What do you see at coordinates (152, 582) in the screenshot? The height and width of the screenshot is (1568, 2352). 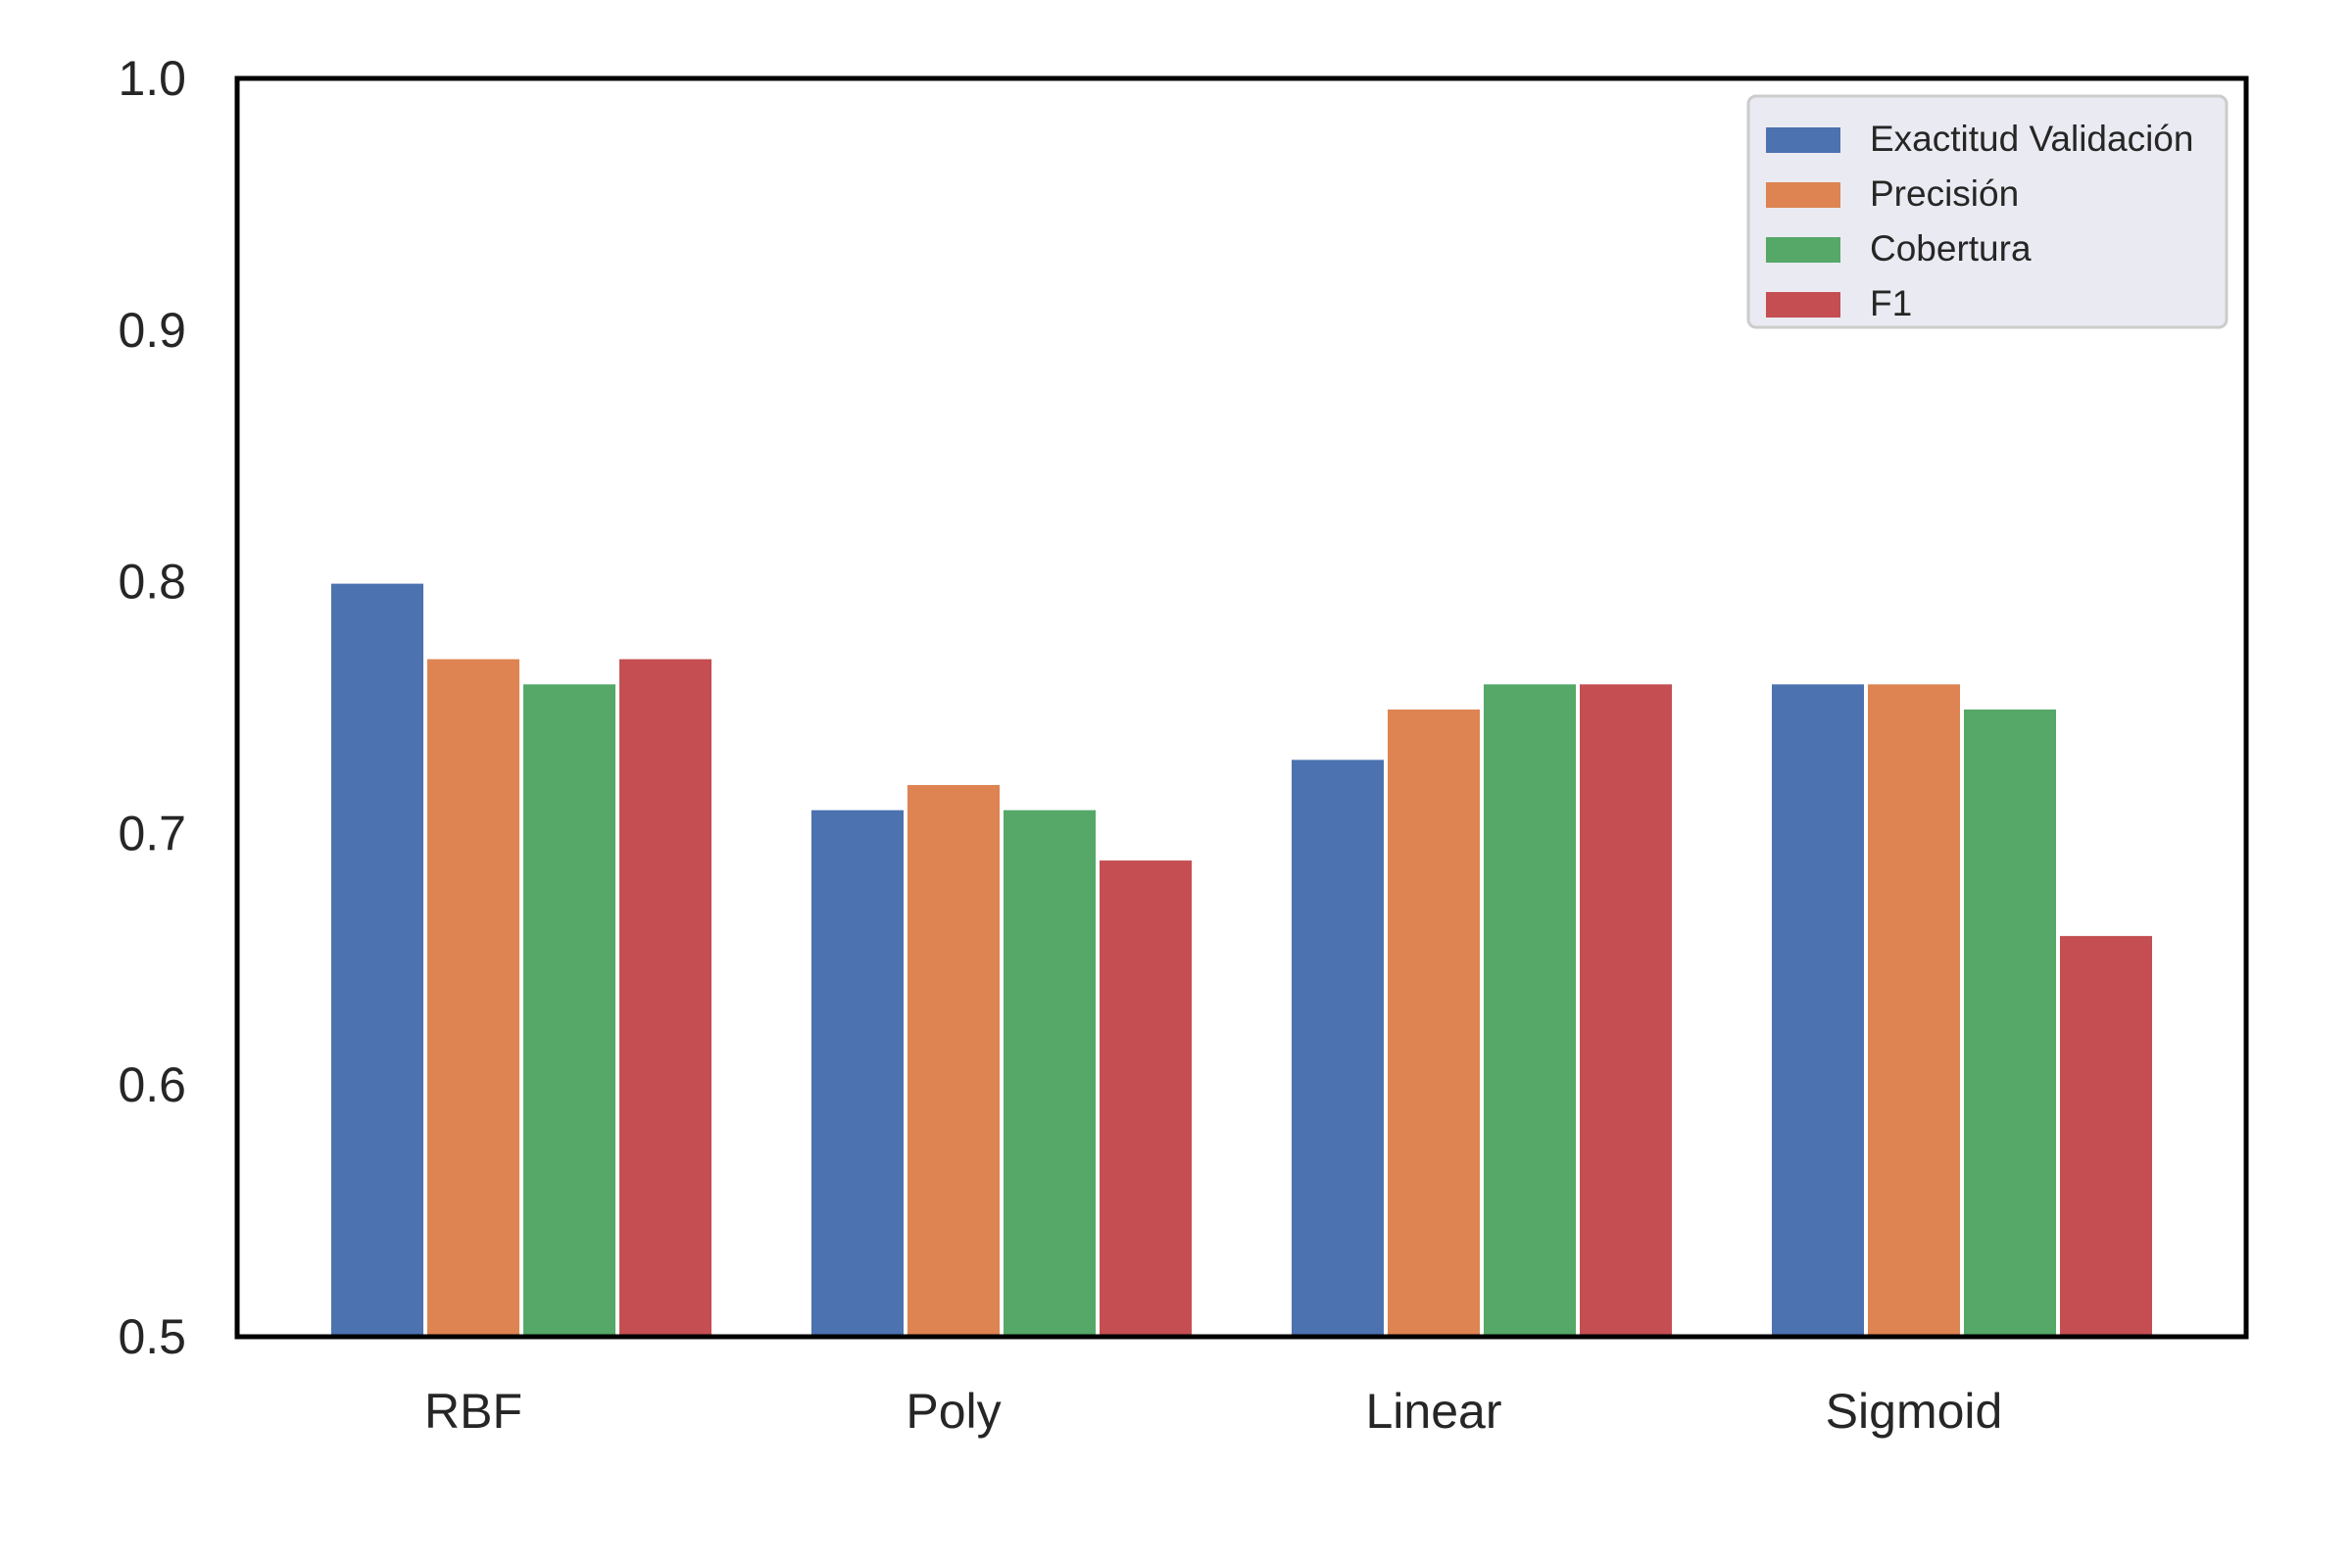 I see `y-tick-label: 0.8` at bounding box center [152, 582].